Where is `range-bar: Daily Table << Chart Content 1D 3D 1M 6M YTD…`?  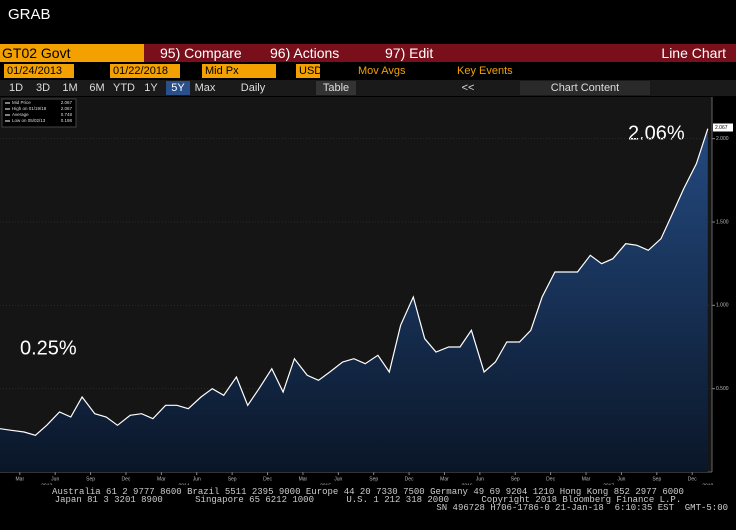 range-bar: Daily Table << Chart Content 1D 3D 1M 6M YTD… is located at coordinates (368, 88).